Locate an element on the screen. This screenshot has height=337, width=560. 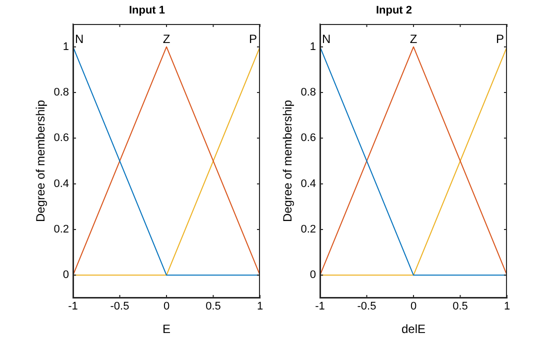
x-axis-title: E is located at coordinates (166, 329).